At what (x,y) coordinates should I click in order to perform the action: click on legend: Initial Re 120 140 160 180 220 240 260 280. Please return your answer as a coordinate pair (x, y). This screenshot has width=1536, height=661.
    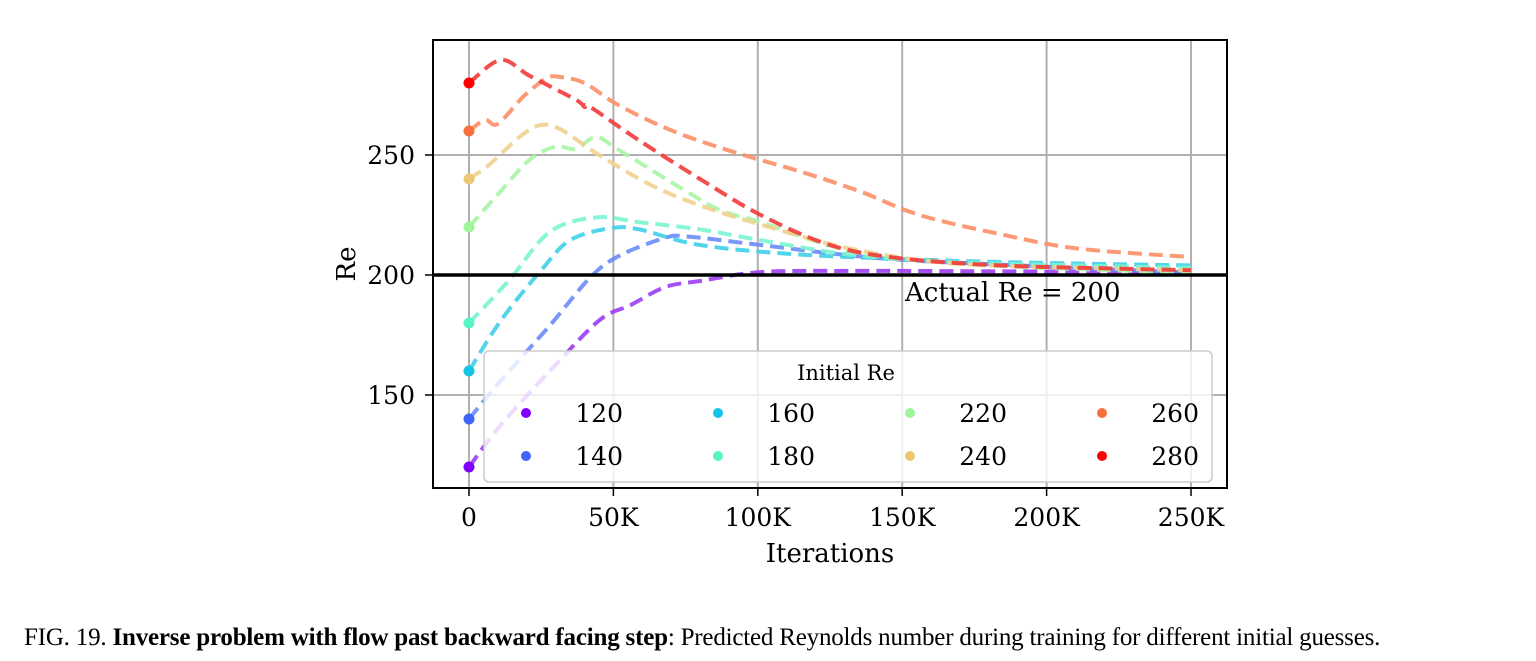
    Looking at the image, I should click on (848, 416).